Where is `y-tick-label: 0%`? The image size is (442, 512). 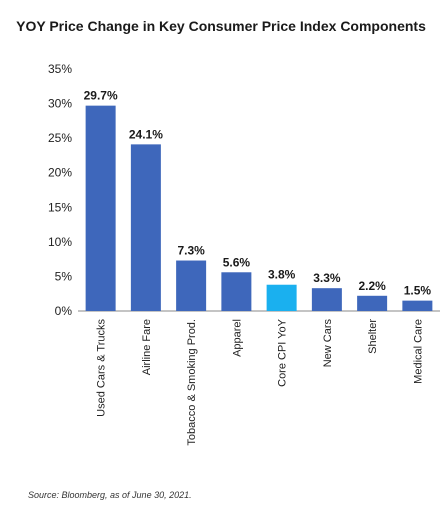
y-tick-label: 0% is located at coordinates (64, 311).